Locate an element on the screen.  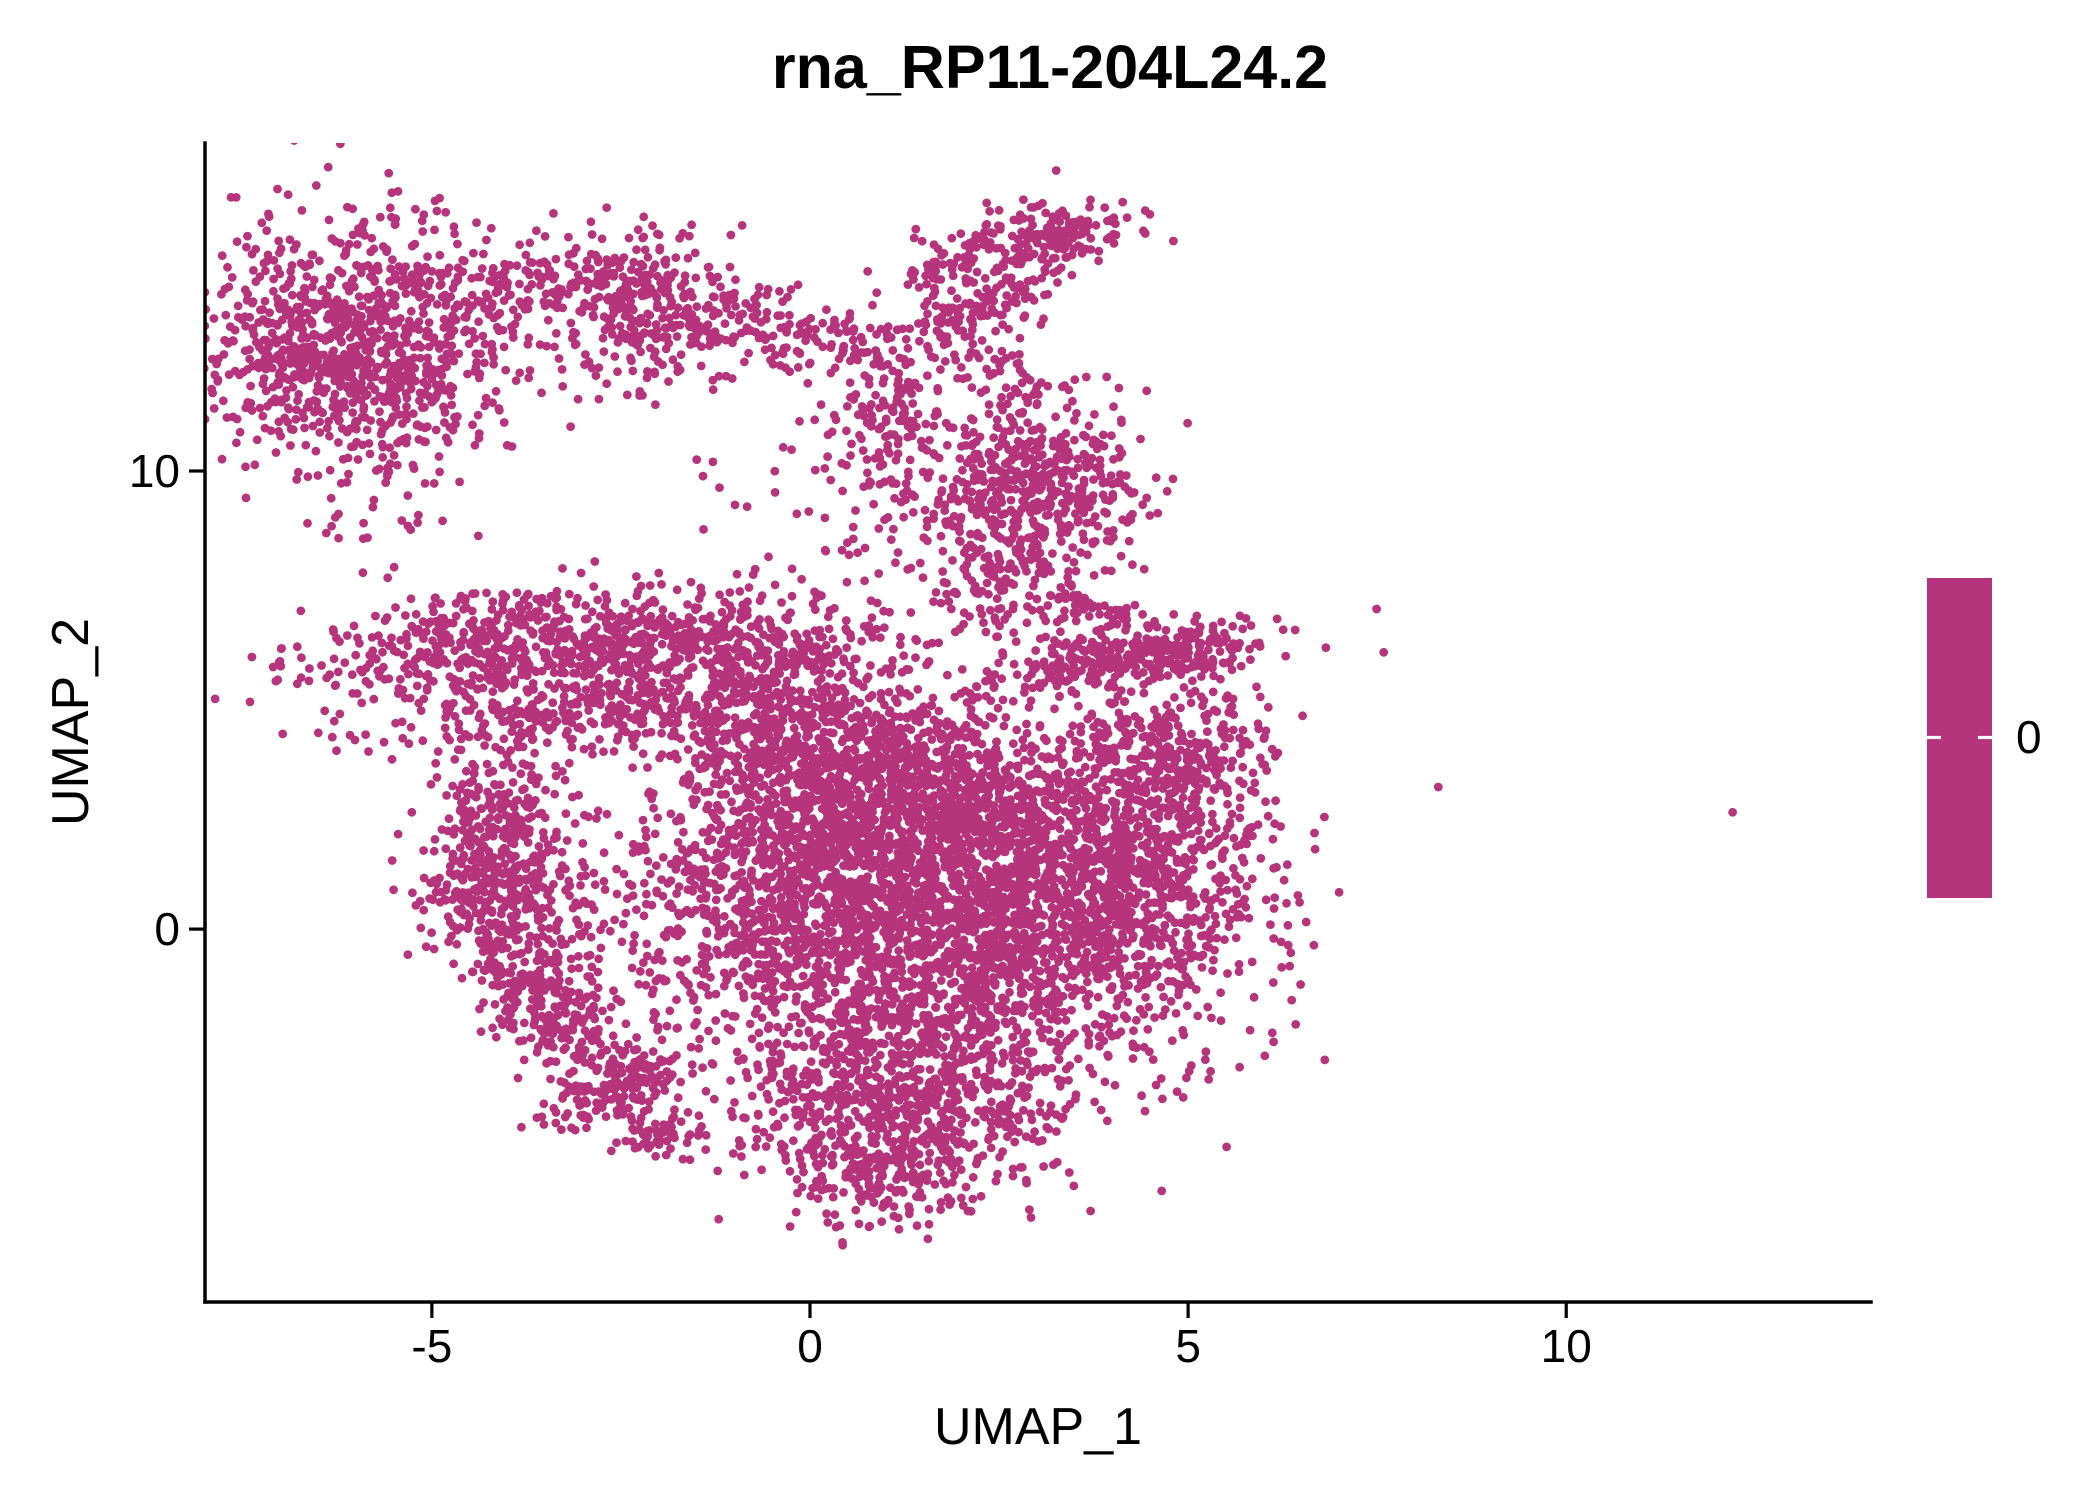
x-tick-label: 0 is located at coordinates (810, 1346).